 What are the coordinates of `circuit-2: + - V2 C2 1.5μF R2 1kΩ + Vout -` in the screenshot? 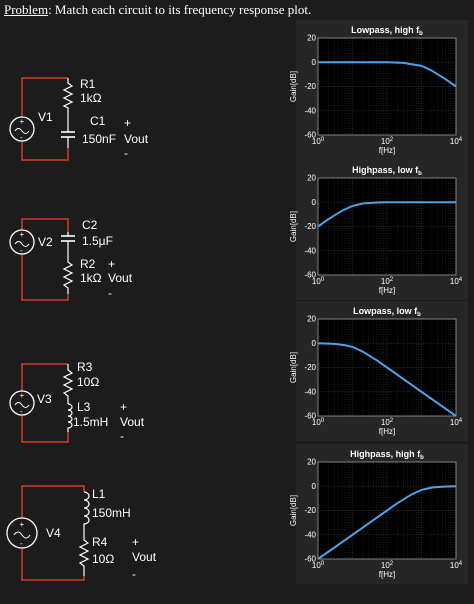 It's located at (71, 259).